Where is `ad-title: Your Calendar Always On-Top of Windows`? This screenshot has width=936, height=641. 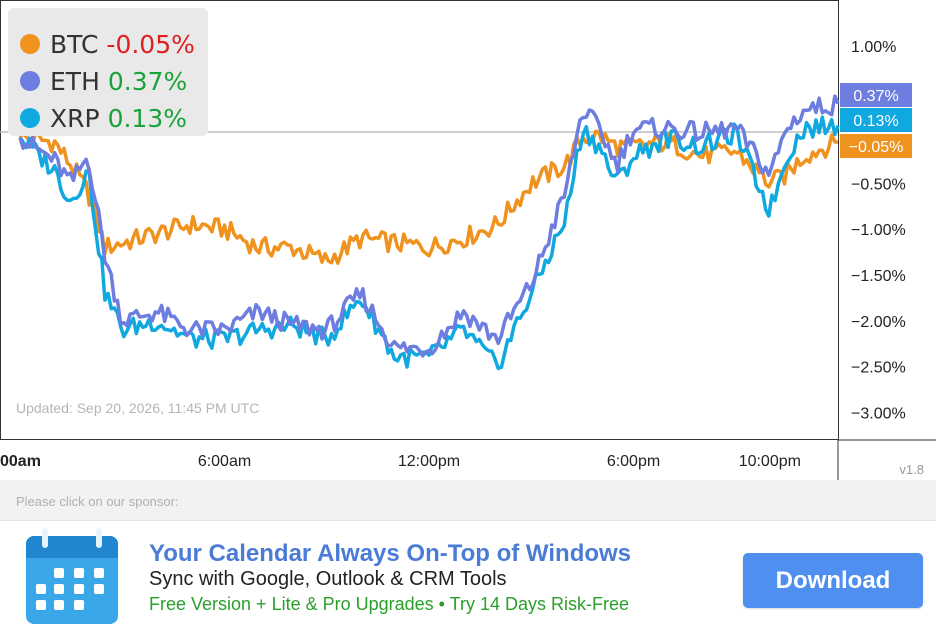
ad-title: Your Calendar Always On-Top of Windows is located at coordinates (390, 553).